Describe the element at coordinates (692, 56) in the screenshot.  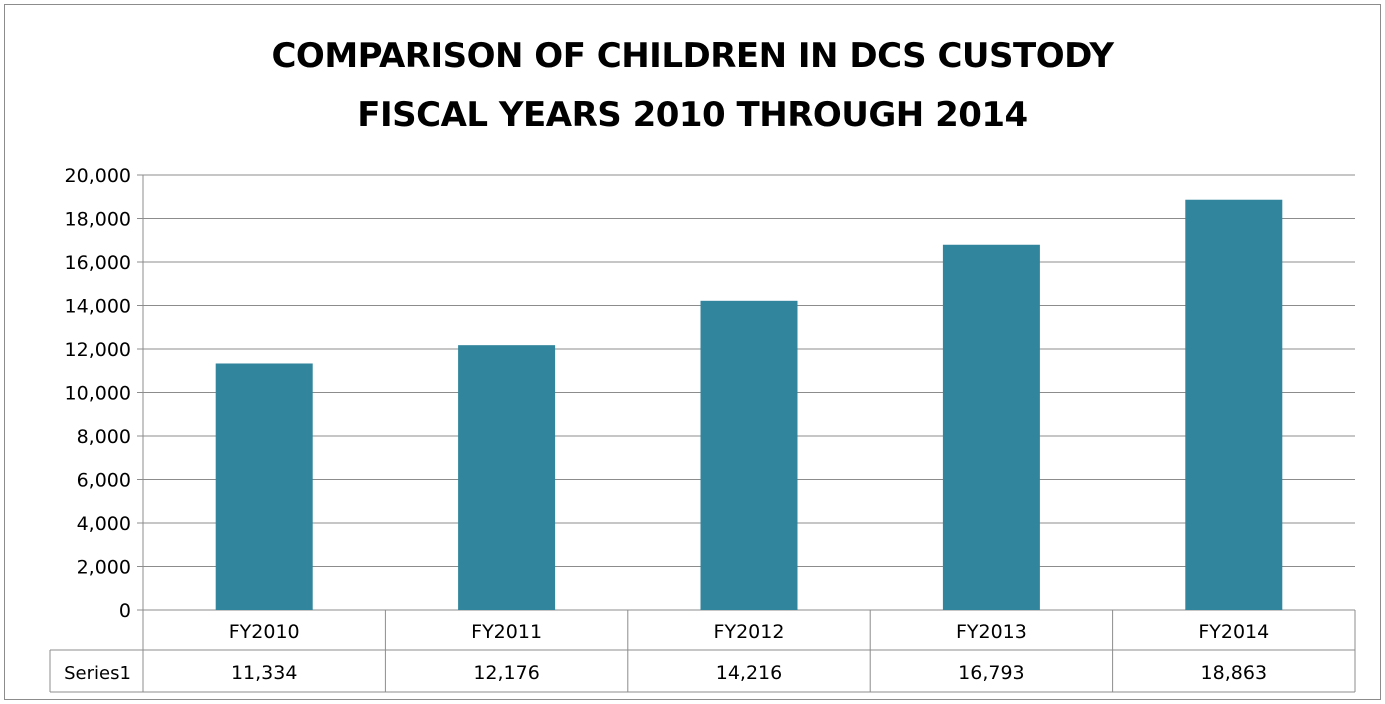
I see `chart-title-line-1: COMPARISON OF CHILDREN IN DCS CUSTODY` at that location.